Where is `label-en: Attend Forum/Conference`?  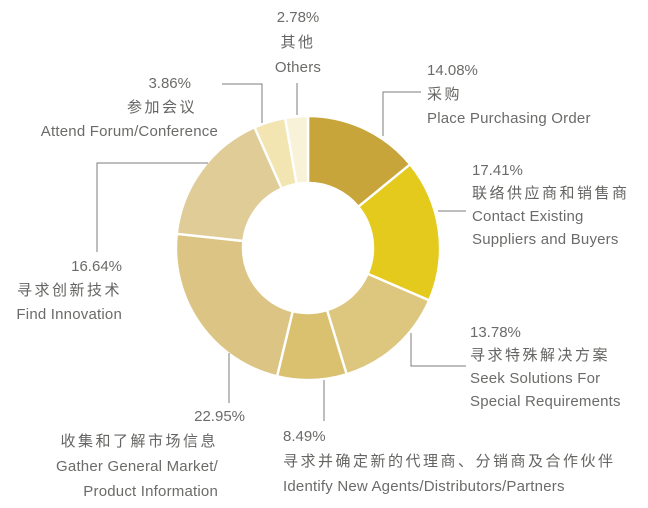 label-en: Attend Forum/Conference is located at coordinates (129, 131).